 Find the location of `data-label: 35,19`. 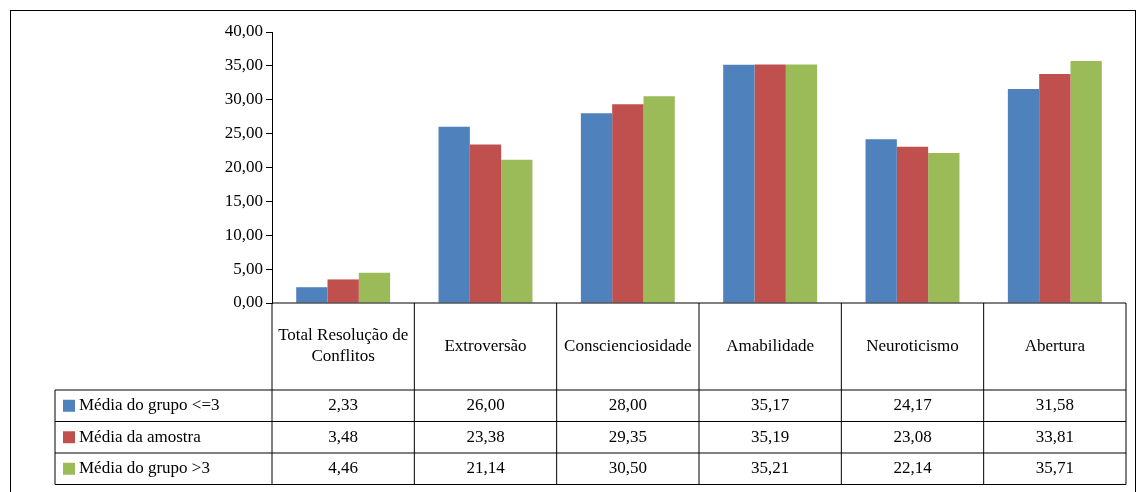

data-label: 35,19 is located at coordinates (770, 436).